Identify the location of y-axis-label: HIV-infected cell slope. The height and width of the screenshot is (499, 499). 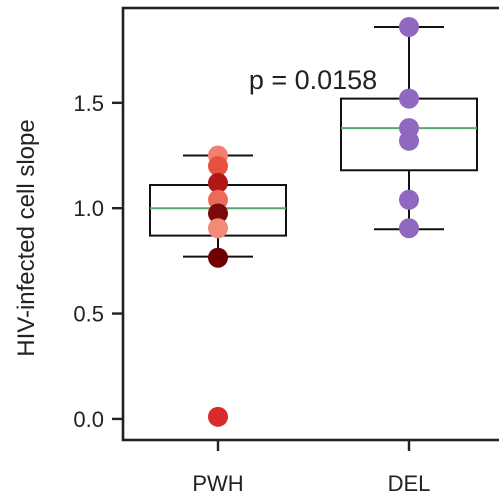
(26, 237).